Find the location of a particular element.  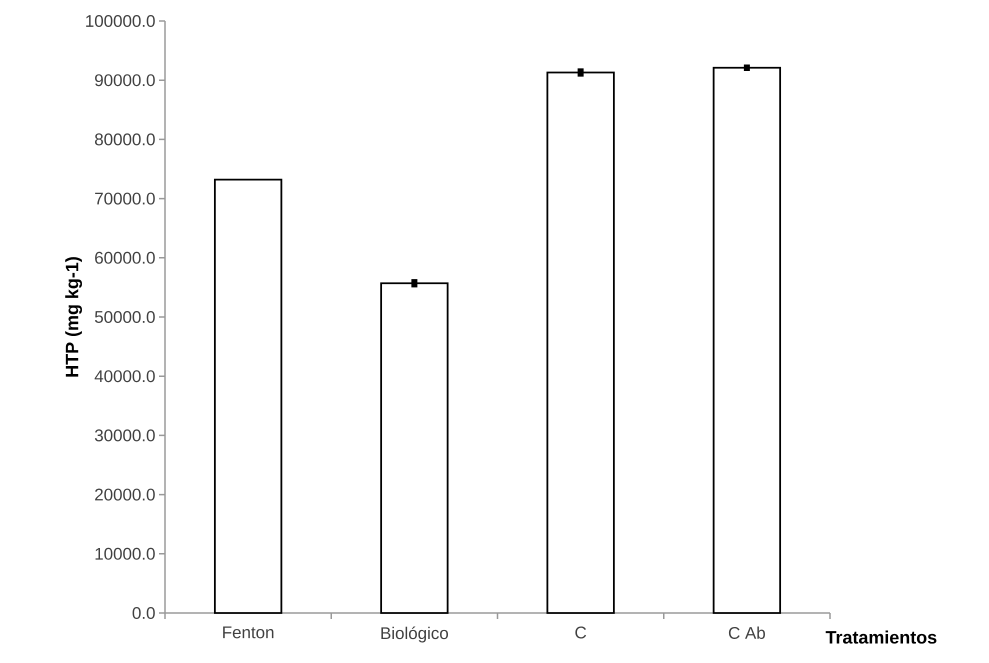

x-tick-label: C Ab is located at coordinates (746, 632).